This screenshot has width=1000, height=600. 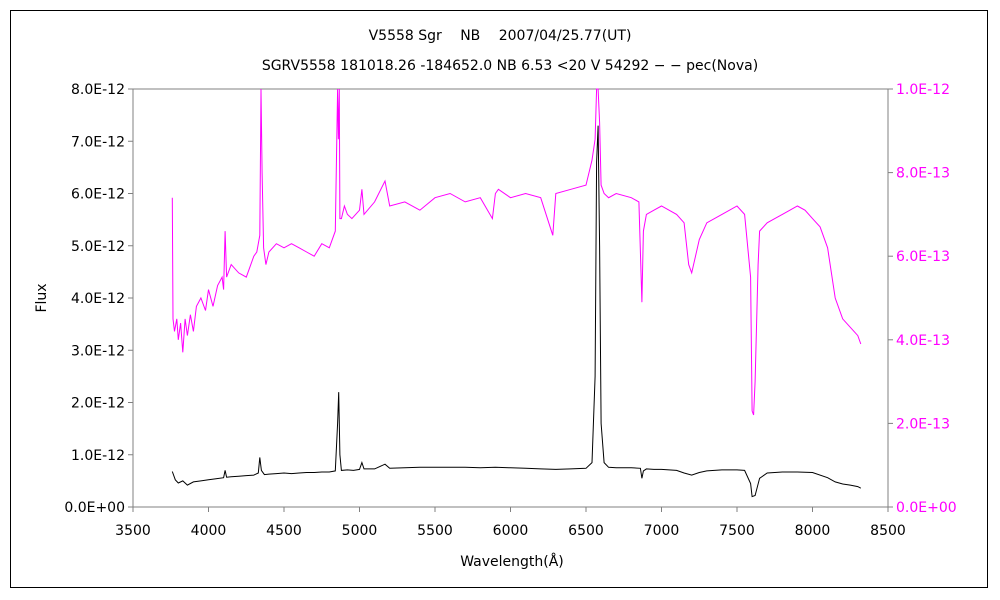 What do you see at coordinates (98, 456) in the screenshot?
I see `y-left-tick-label: 1.0E-12` at bounding box center [98, 456].